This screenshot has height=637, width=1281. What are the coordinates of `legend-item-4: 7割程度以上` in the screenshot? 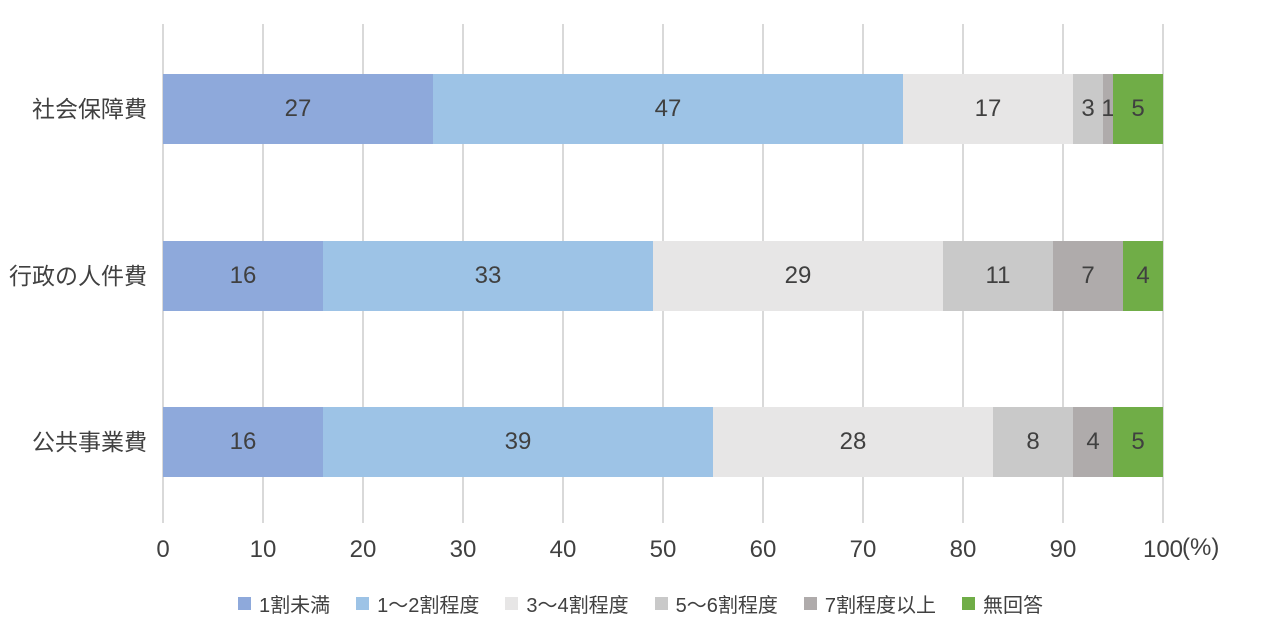 It's located at (869, 603).